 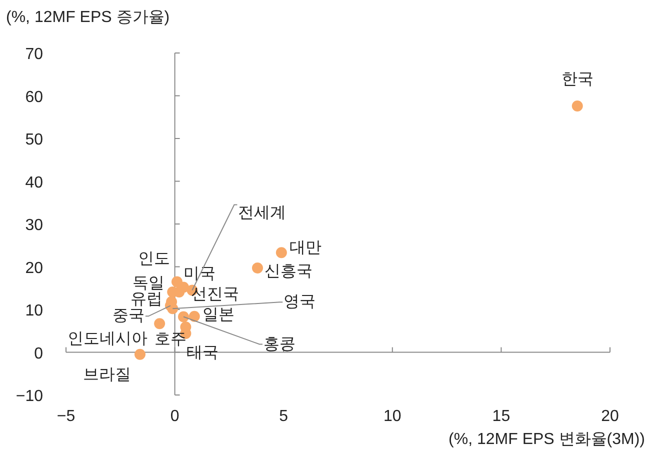 What do you see at coordinates (218, 315) in the screenshot?
I see `annotation: 일본` at bounding box center [218, 315].